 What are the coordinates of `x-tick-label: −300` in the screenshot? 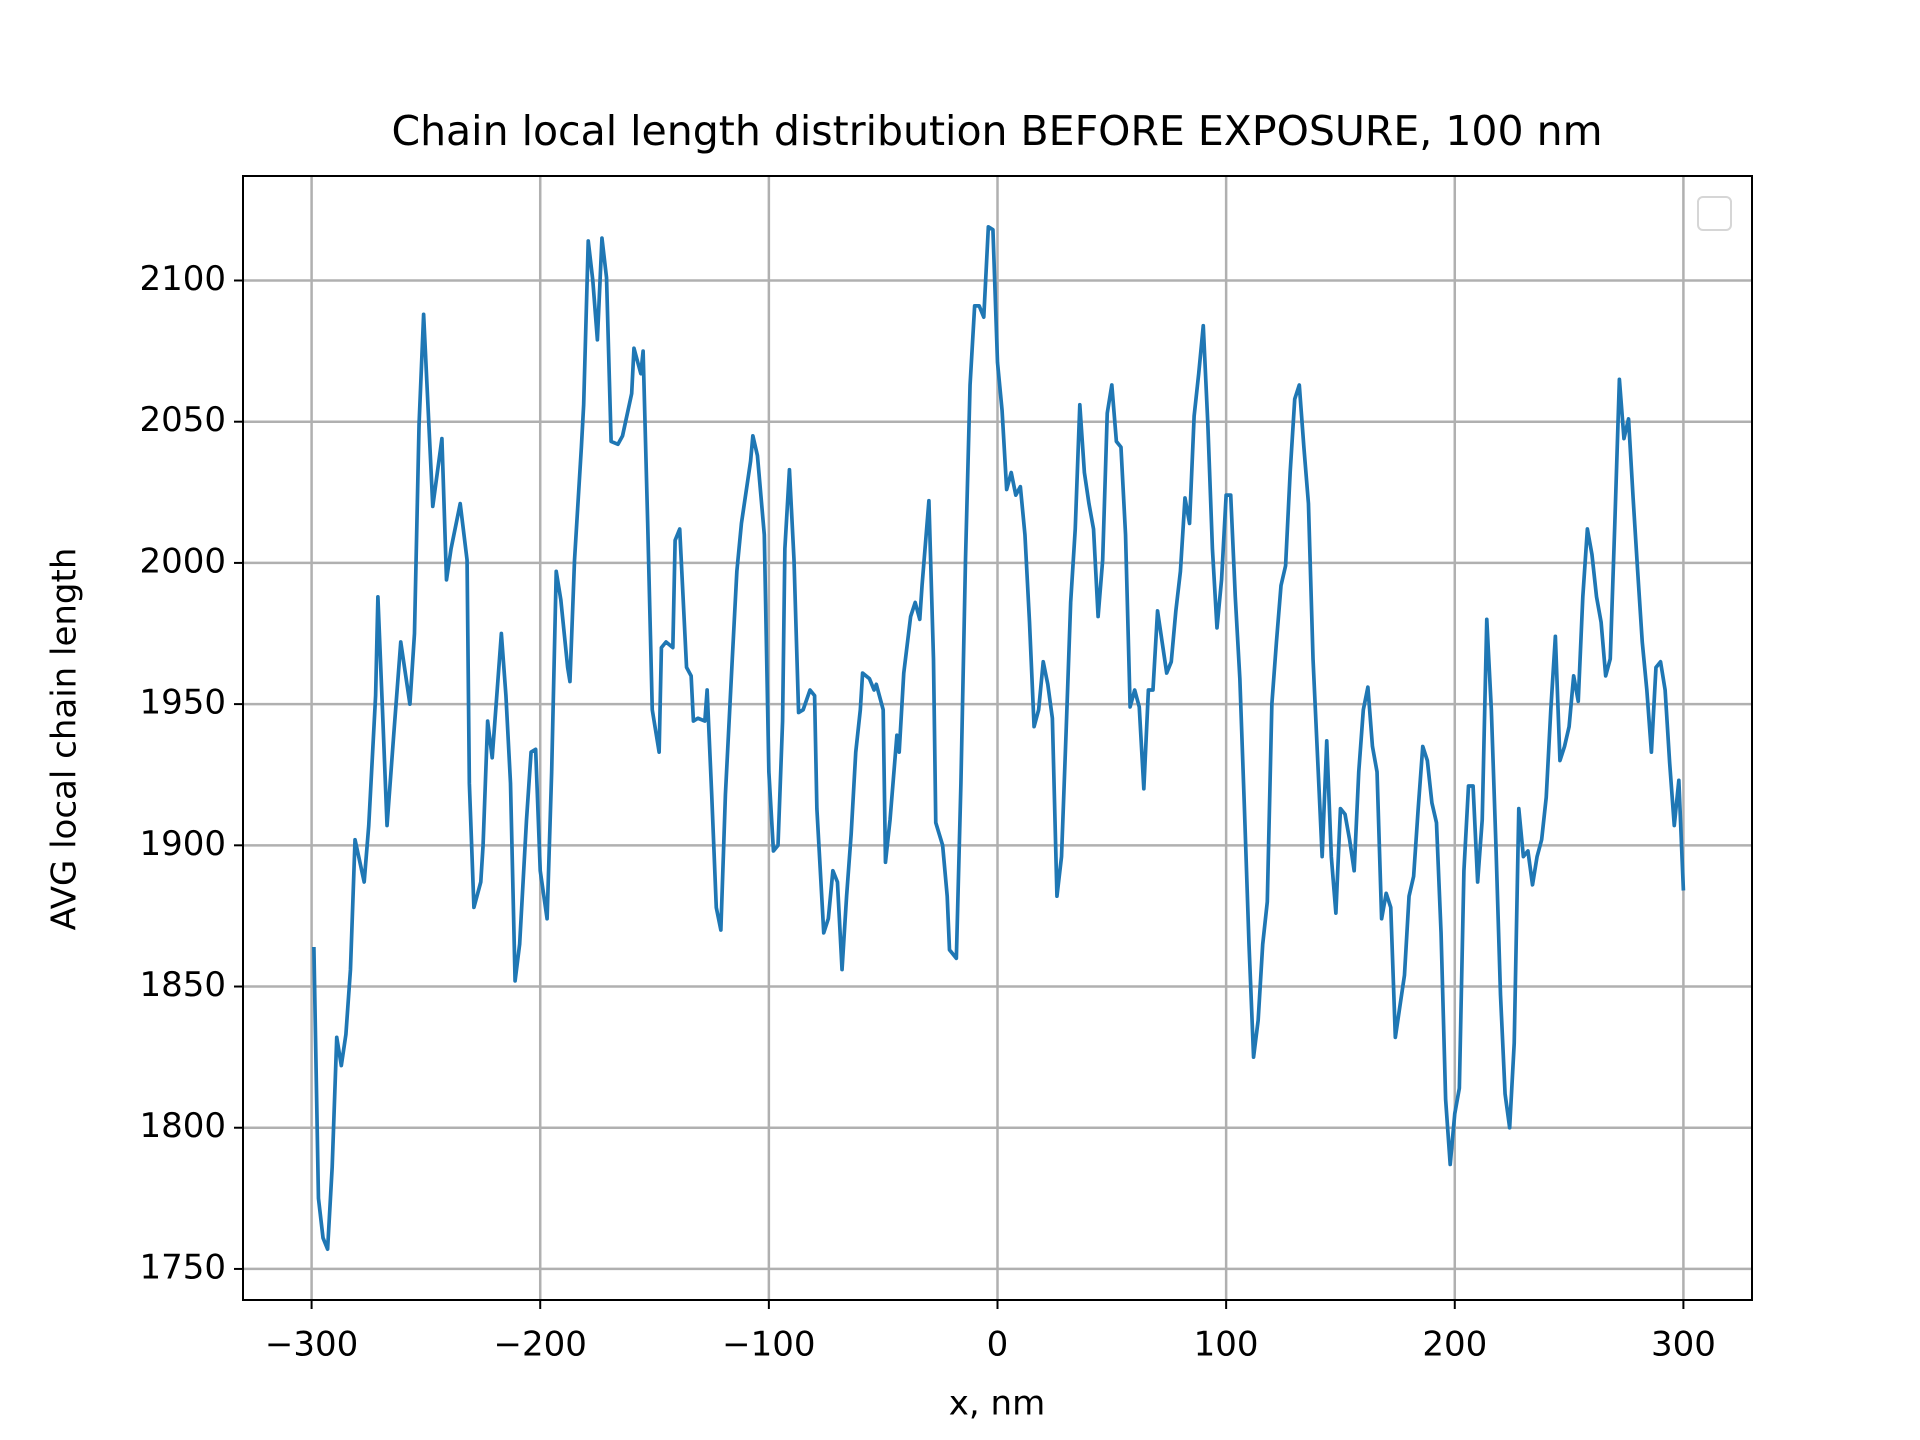 It's located at (311, 1345).